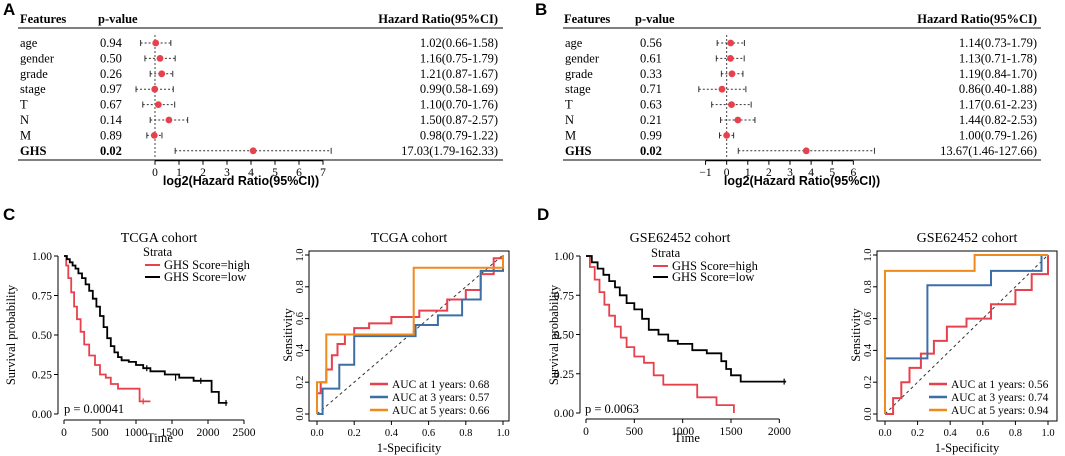 This screenshot has height=456, width=1065. I want to click on x-tick-label: 0.4, so click(392, 433).